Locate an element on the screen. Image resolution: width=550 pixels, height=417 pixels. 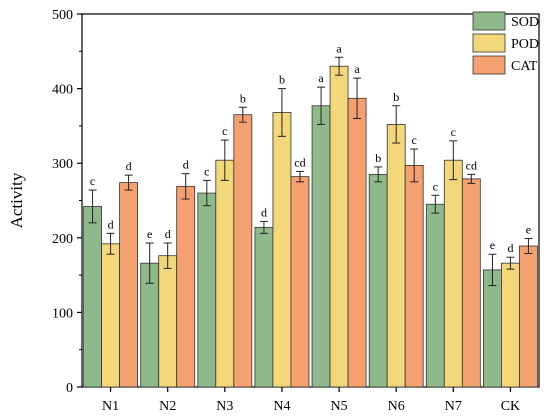
bar-sod-n7 is located at coordinates (435, 295).